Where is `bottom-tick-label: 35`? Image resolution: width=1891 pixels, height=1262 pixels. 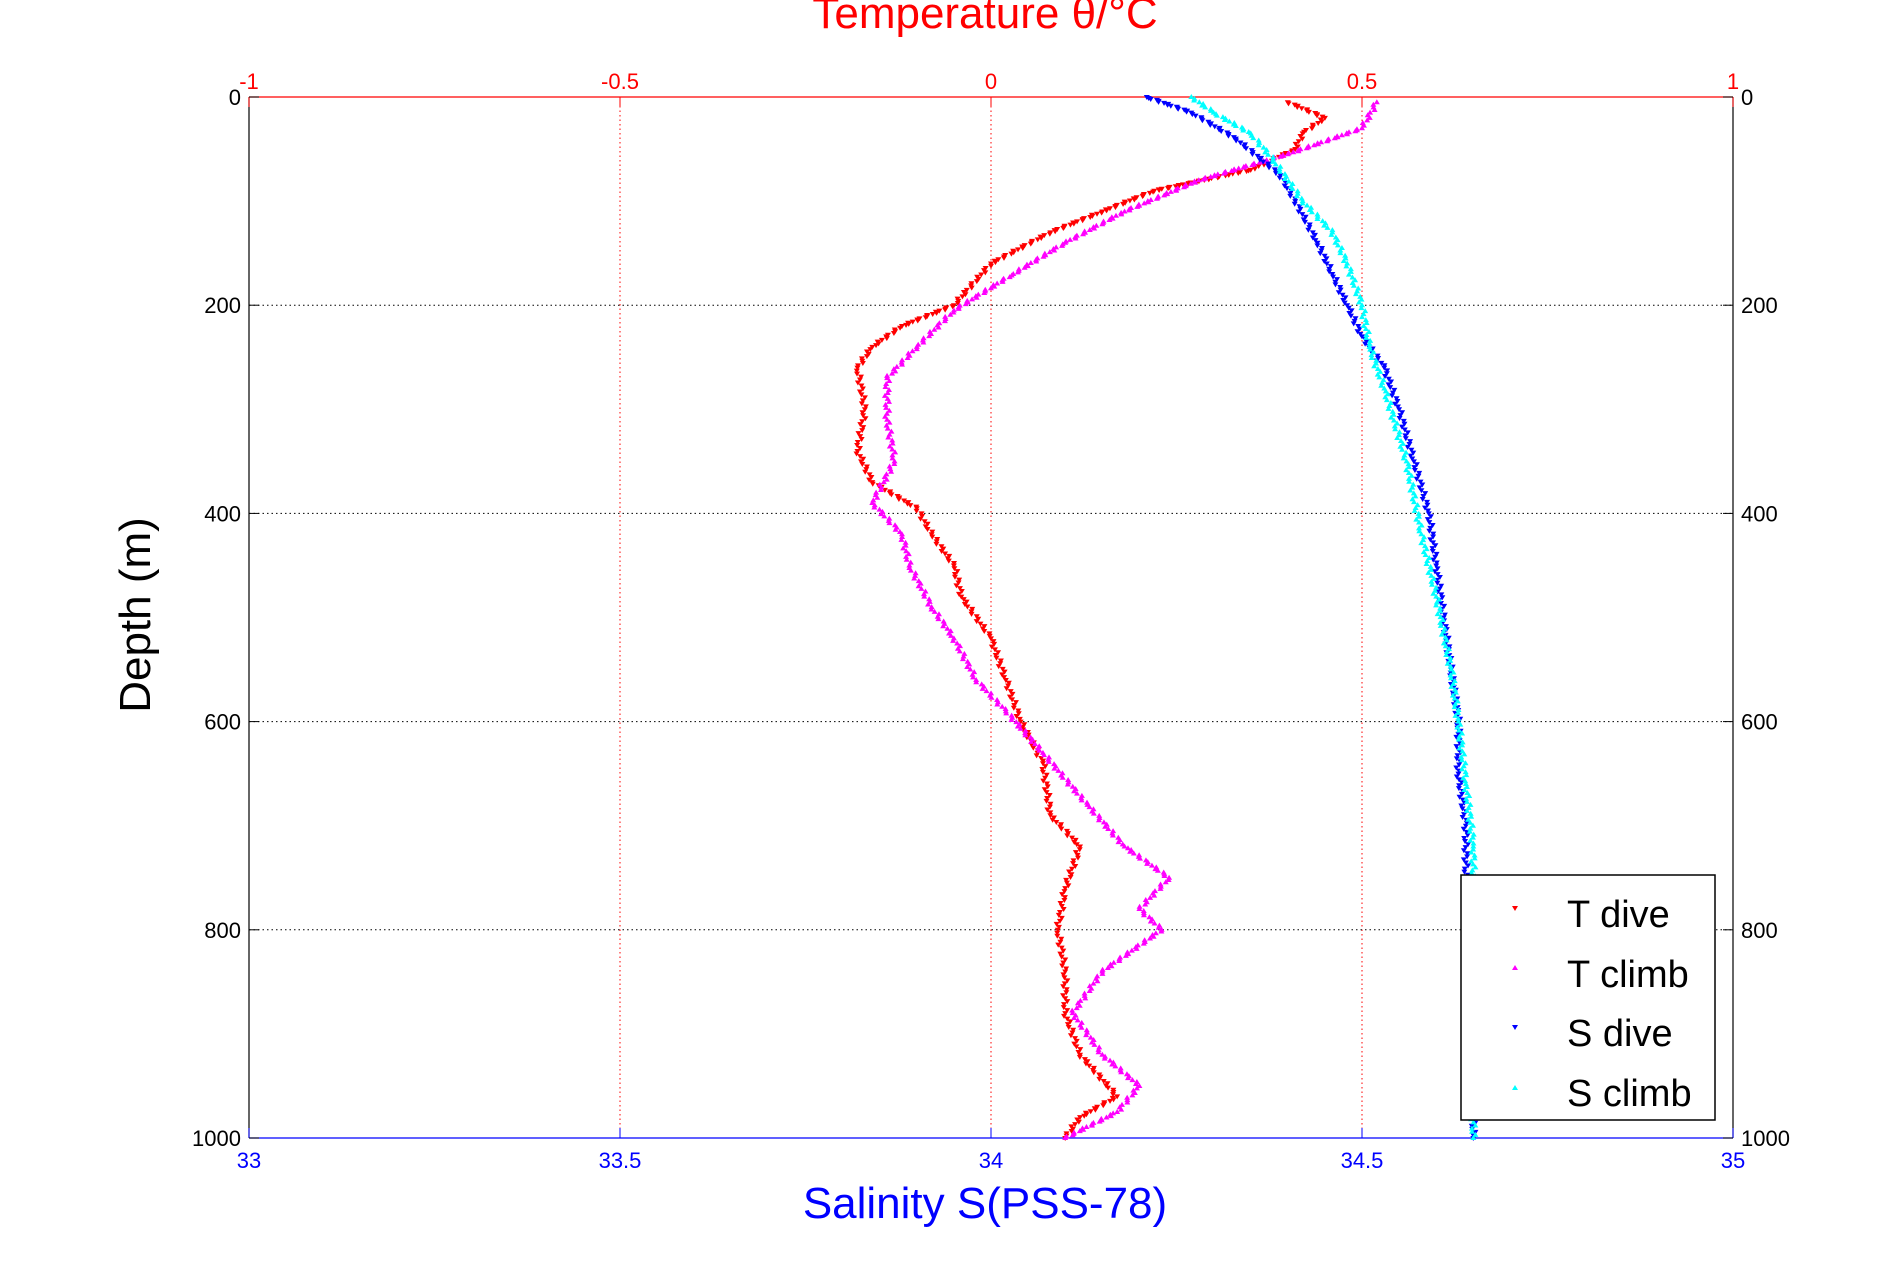 bottom-tick-label: 35 is located at coordinates (1733, 1160).